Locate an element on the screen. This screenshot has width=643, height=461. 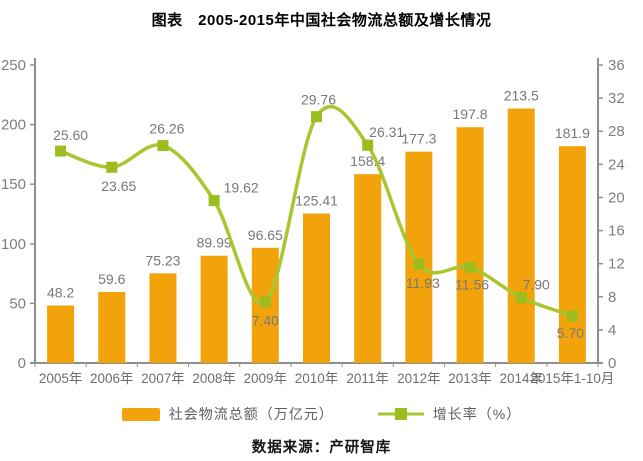
line-value-label: 5.70 is located at coordinates (570, 333).